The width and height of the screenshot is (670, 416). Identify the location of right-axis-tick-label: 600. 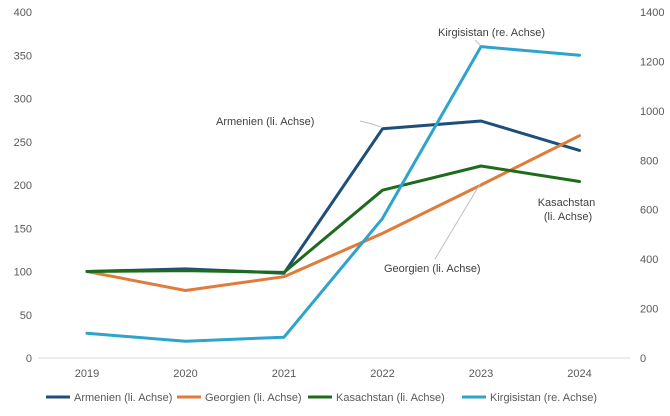
(649, 211).